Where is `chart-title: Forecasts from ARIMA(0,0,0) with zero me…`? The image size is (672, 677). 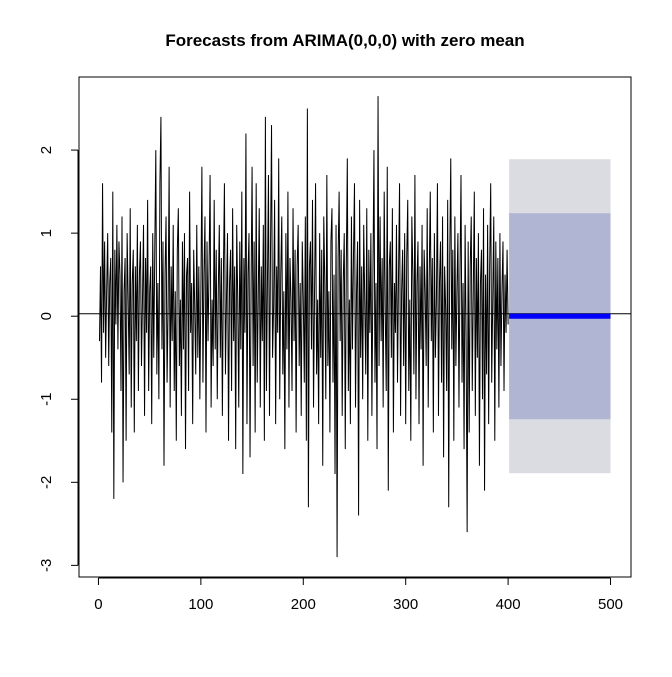
chart-title: Forecasts from ARIMA(0,0,0) with zero me… is located at coordinates (344, 40).